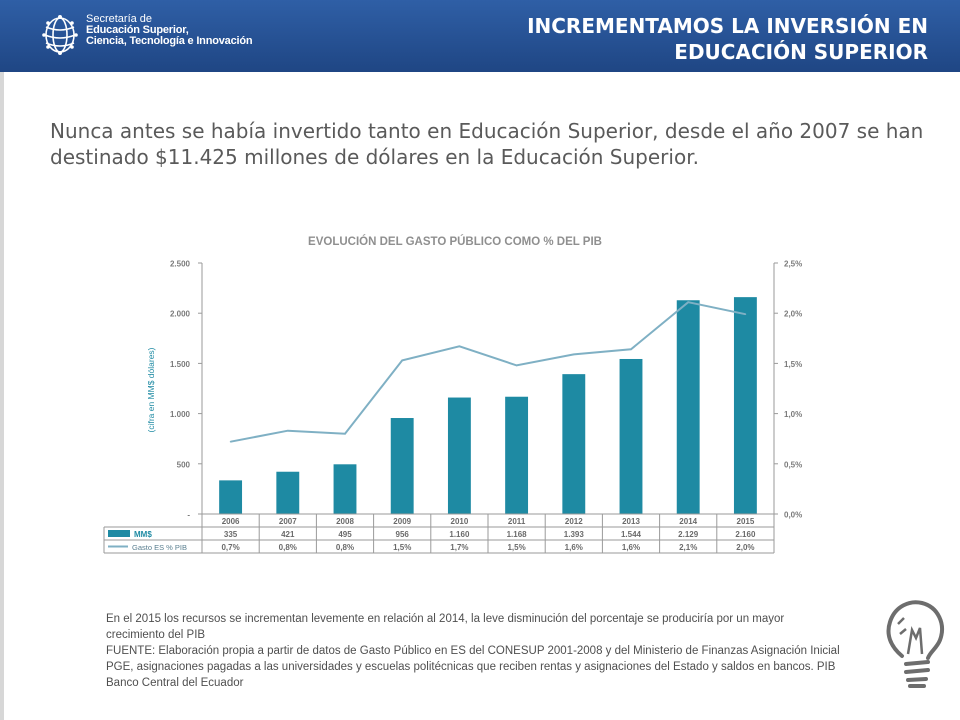  What do you see at coordinates (288, 521) in the screenshot?
I see `x-tick-label: 2007` at bounding box center [288, 521].